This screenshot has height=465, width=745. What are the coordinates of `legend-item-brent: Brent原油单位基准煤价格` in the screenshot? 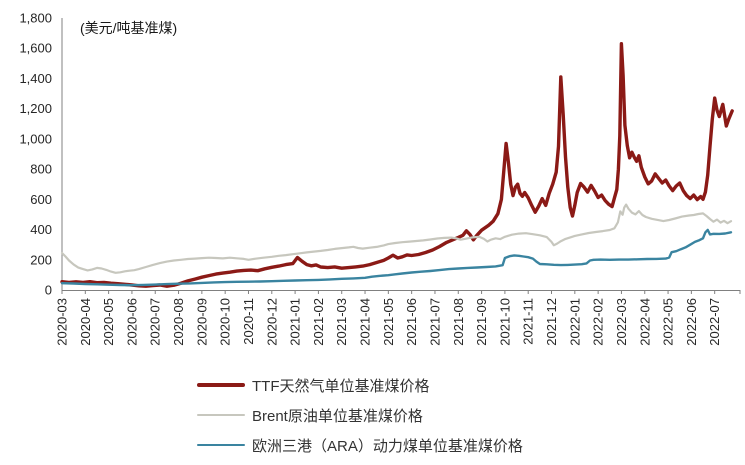 It's located at (360, 415).